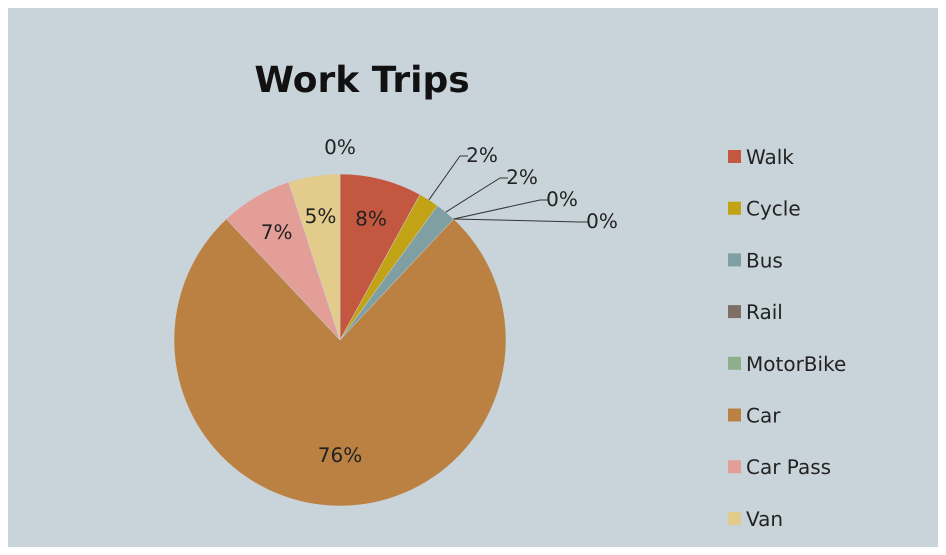  Describe the element at coordinates (764, 312) in the screenshot. I see `legend-label: Rail` at that location.